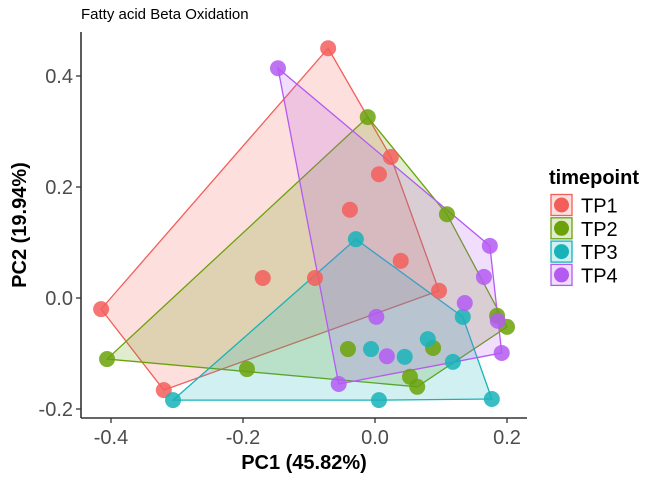 The height and width of the screenshot is (480, 672). I want to click on legend-item-tp2: TP2, so click(584, 229).